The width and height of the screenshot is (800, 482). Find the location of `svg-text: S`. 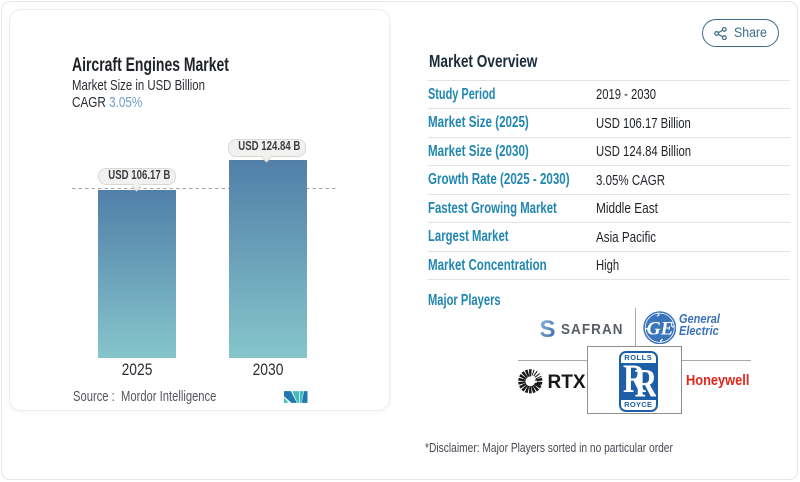

svg-text: S is located at coordinates (547, 329).